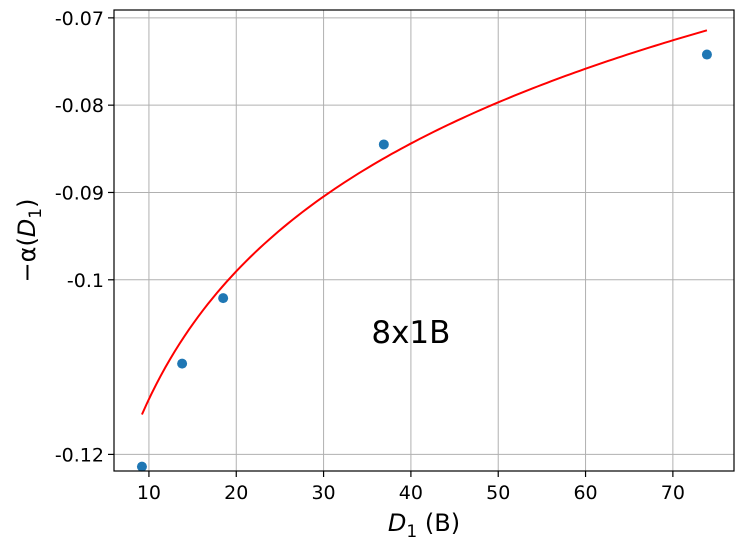 The image size is (743, 548). I want to click on x-axis-label: D1 (B), so click(424, 525).